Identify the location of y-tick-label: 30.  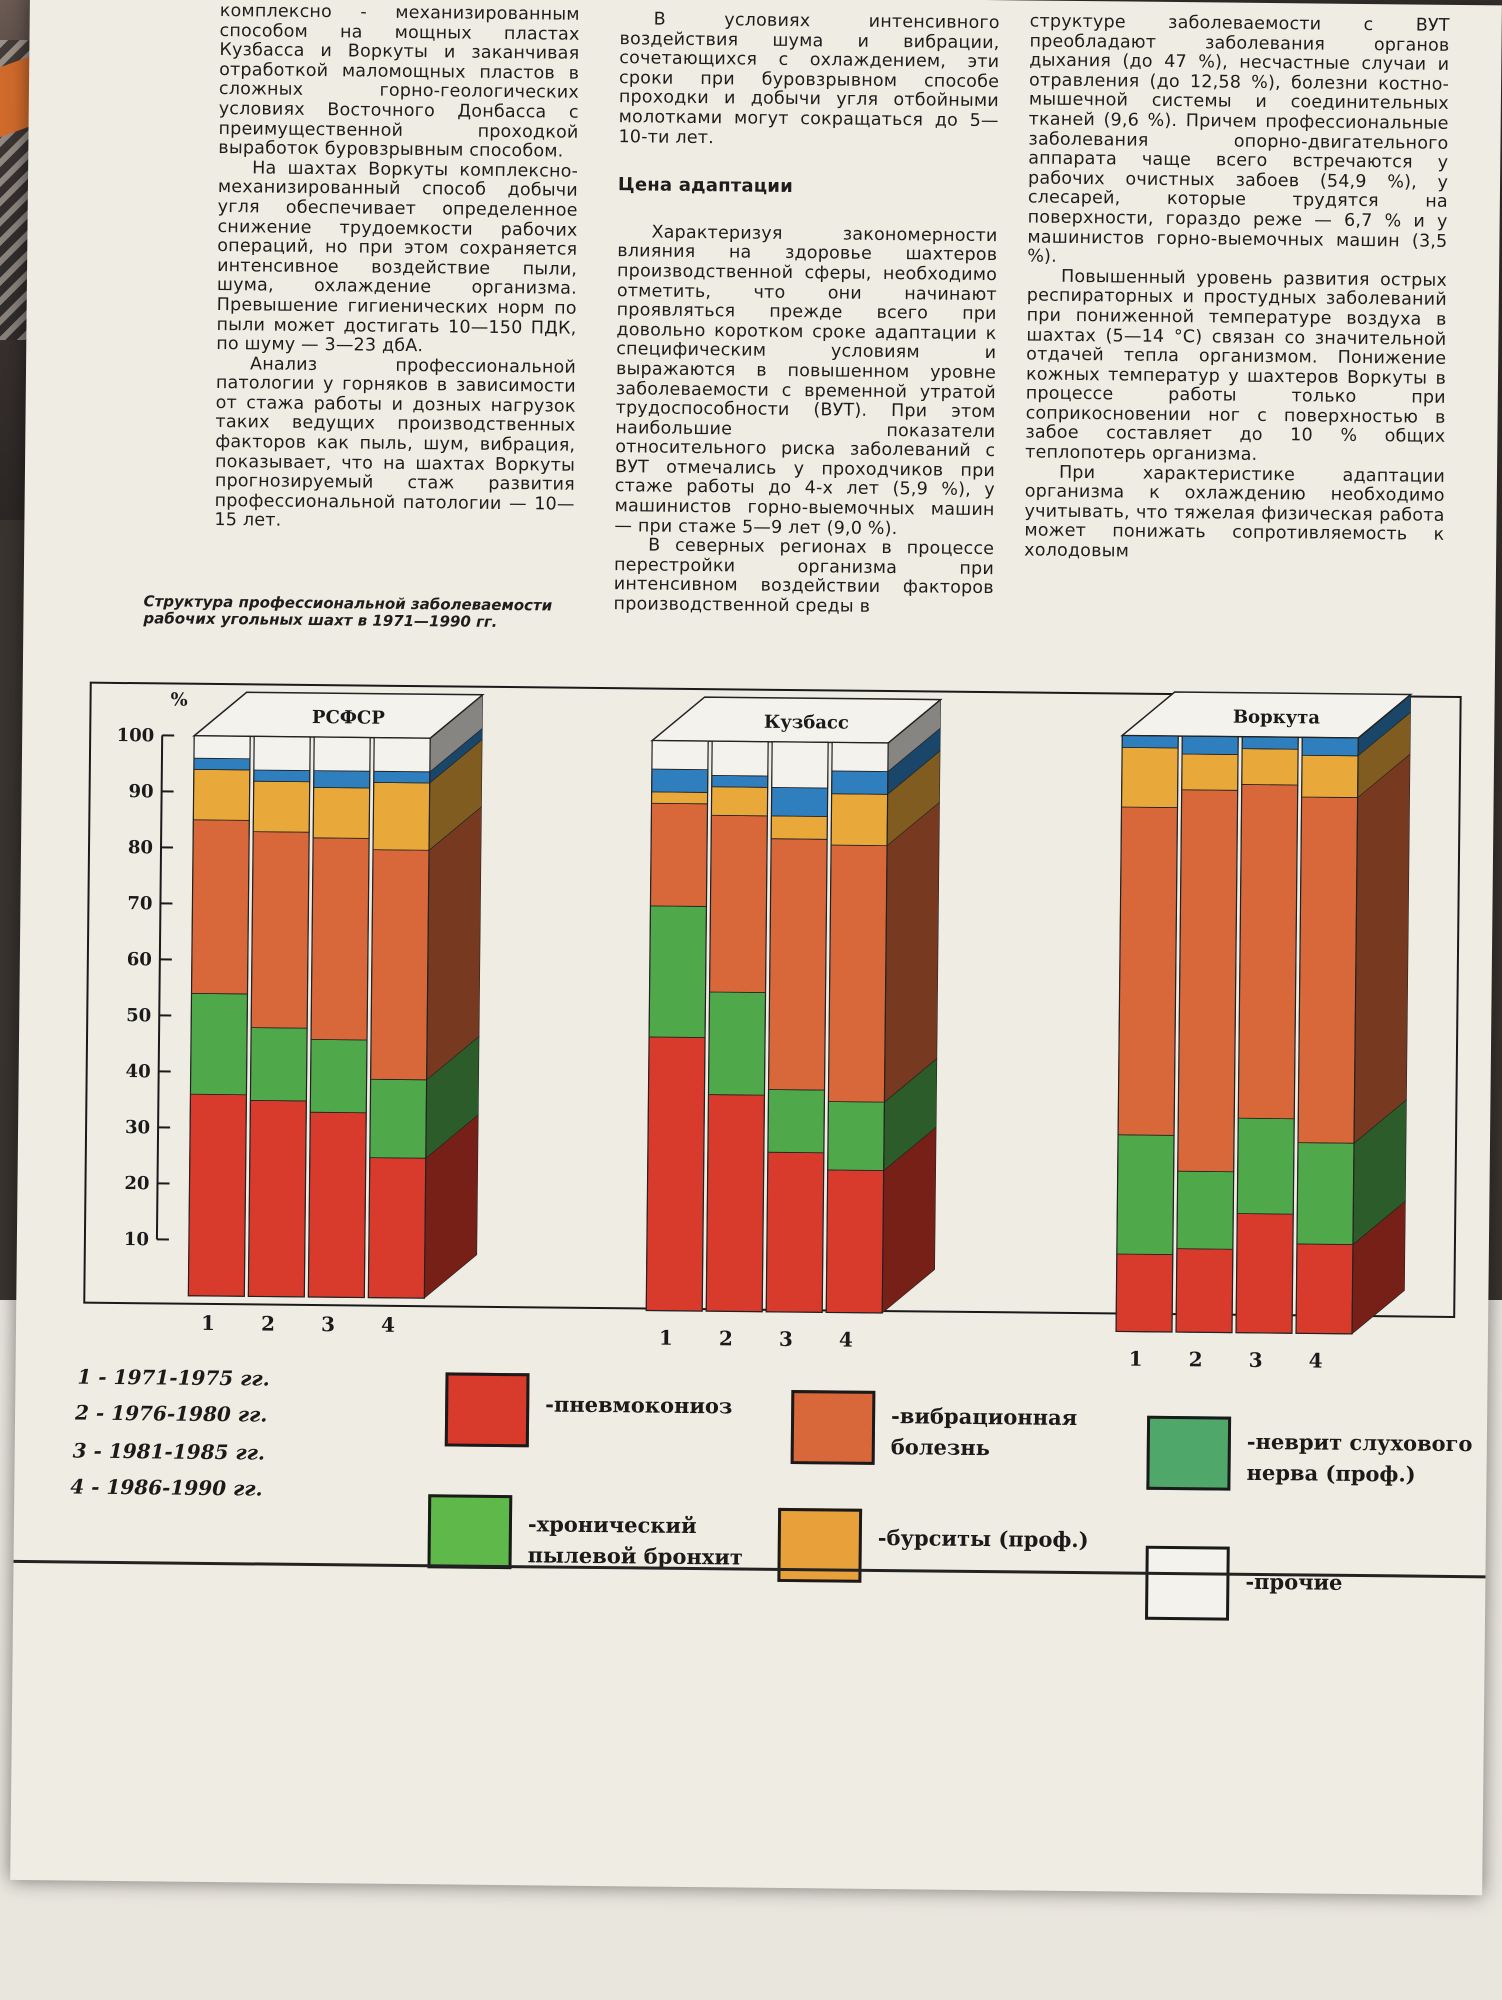
(137, 1127).